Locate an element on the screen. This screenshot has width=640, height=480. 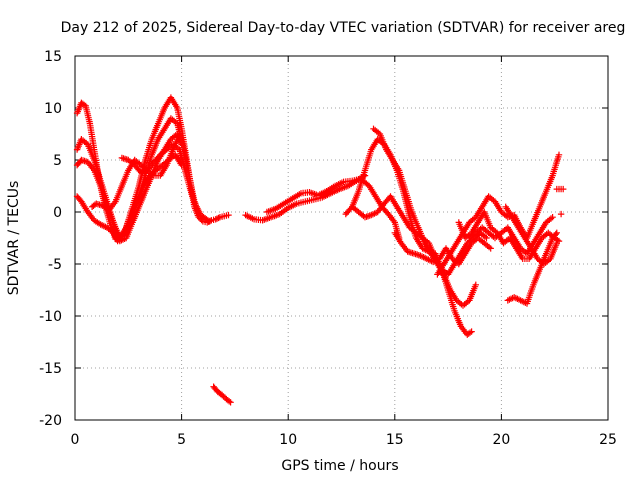
x-tick-label: 5 is located at coordinates (181, 440).